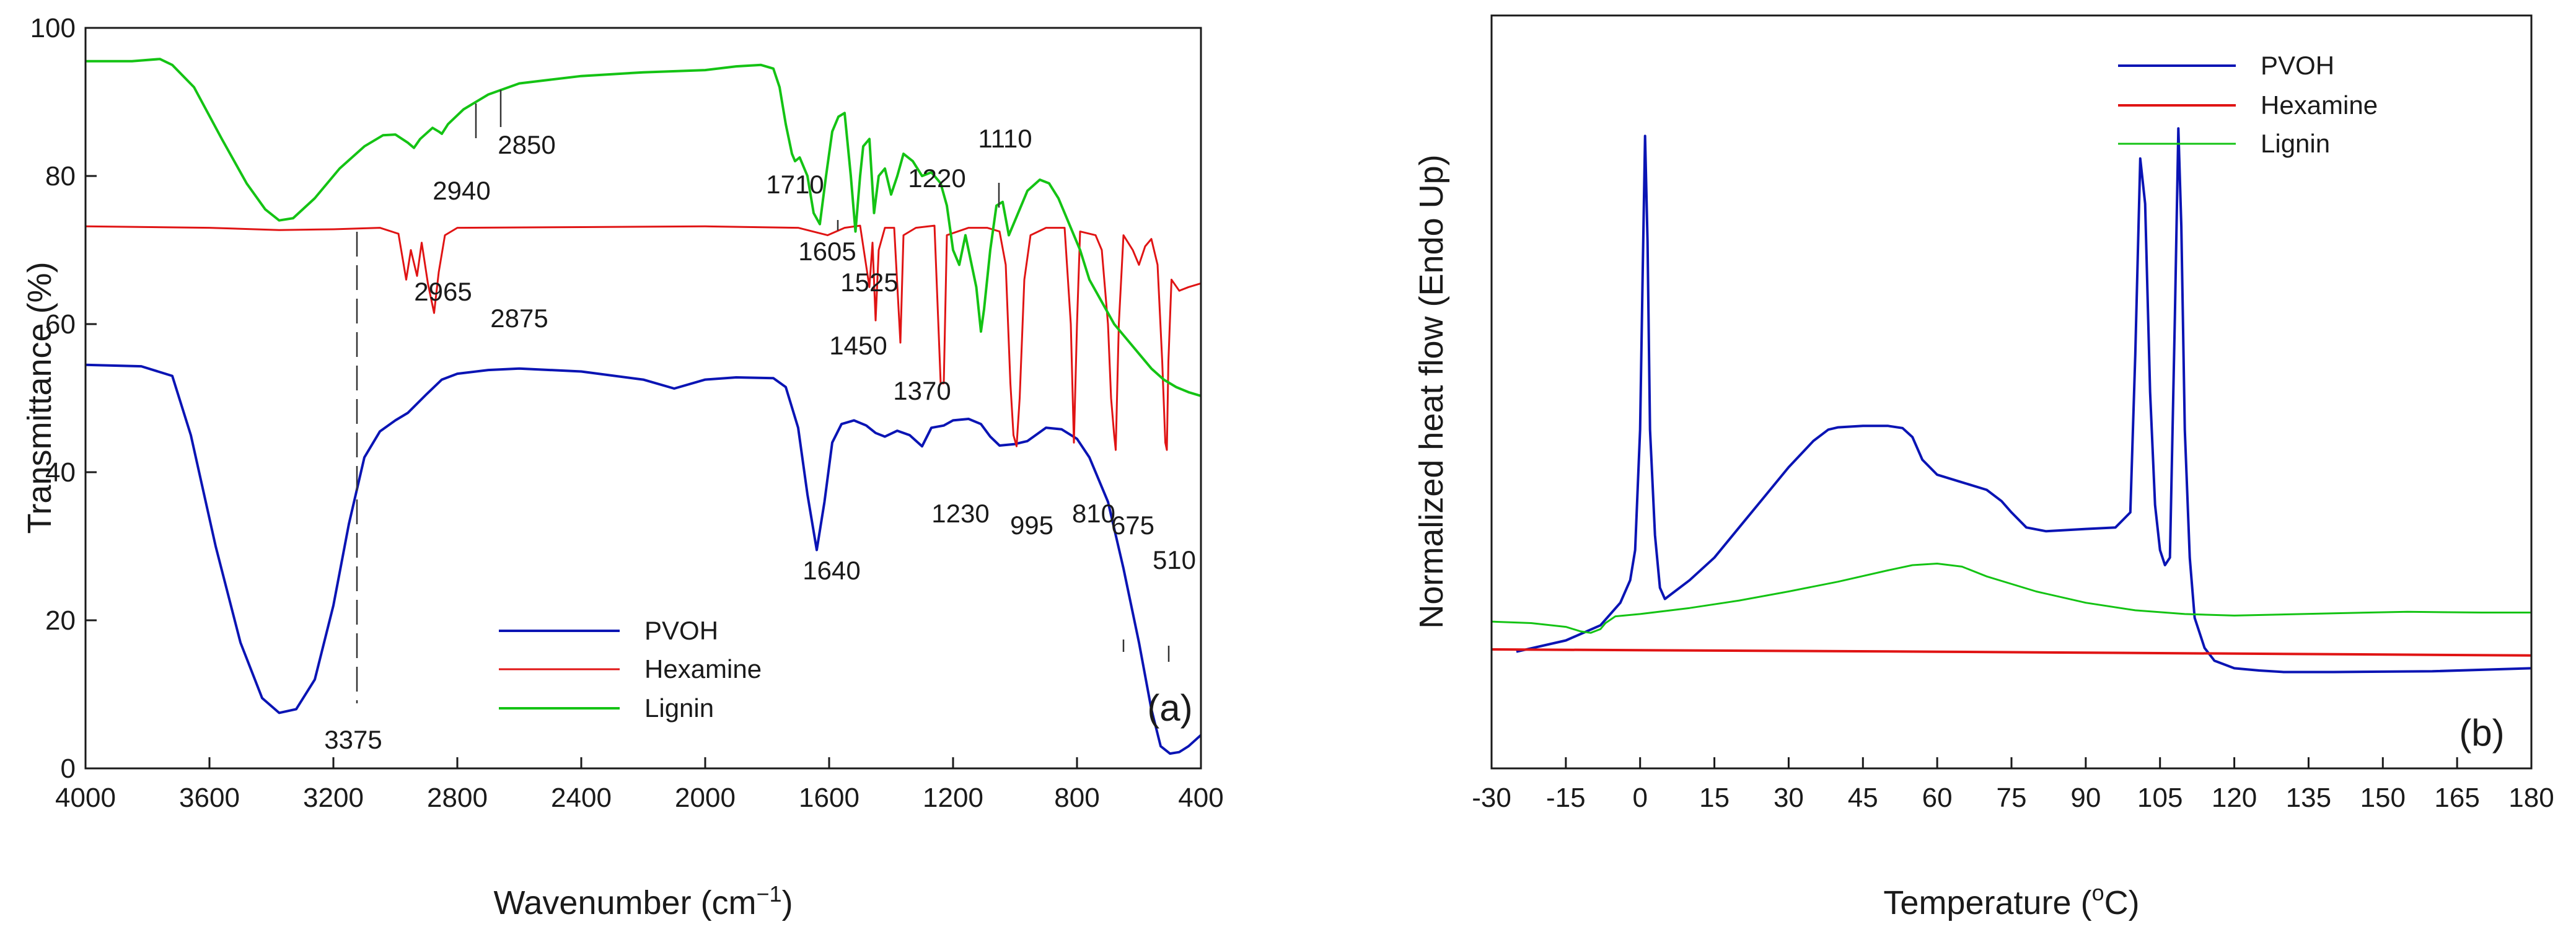 The image size is (2576, 945). I want to click on peak-label: 2965, so click(443, 291).